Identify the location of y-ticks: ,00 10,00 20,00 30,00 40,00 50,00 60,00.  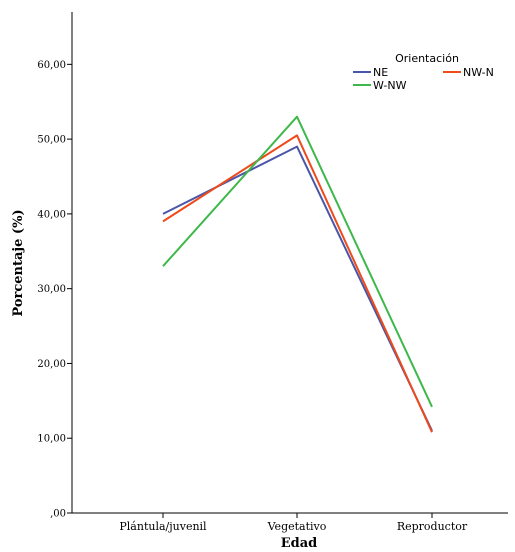
(54, 290).